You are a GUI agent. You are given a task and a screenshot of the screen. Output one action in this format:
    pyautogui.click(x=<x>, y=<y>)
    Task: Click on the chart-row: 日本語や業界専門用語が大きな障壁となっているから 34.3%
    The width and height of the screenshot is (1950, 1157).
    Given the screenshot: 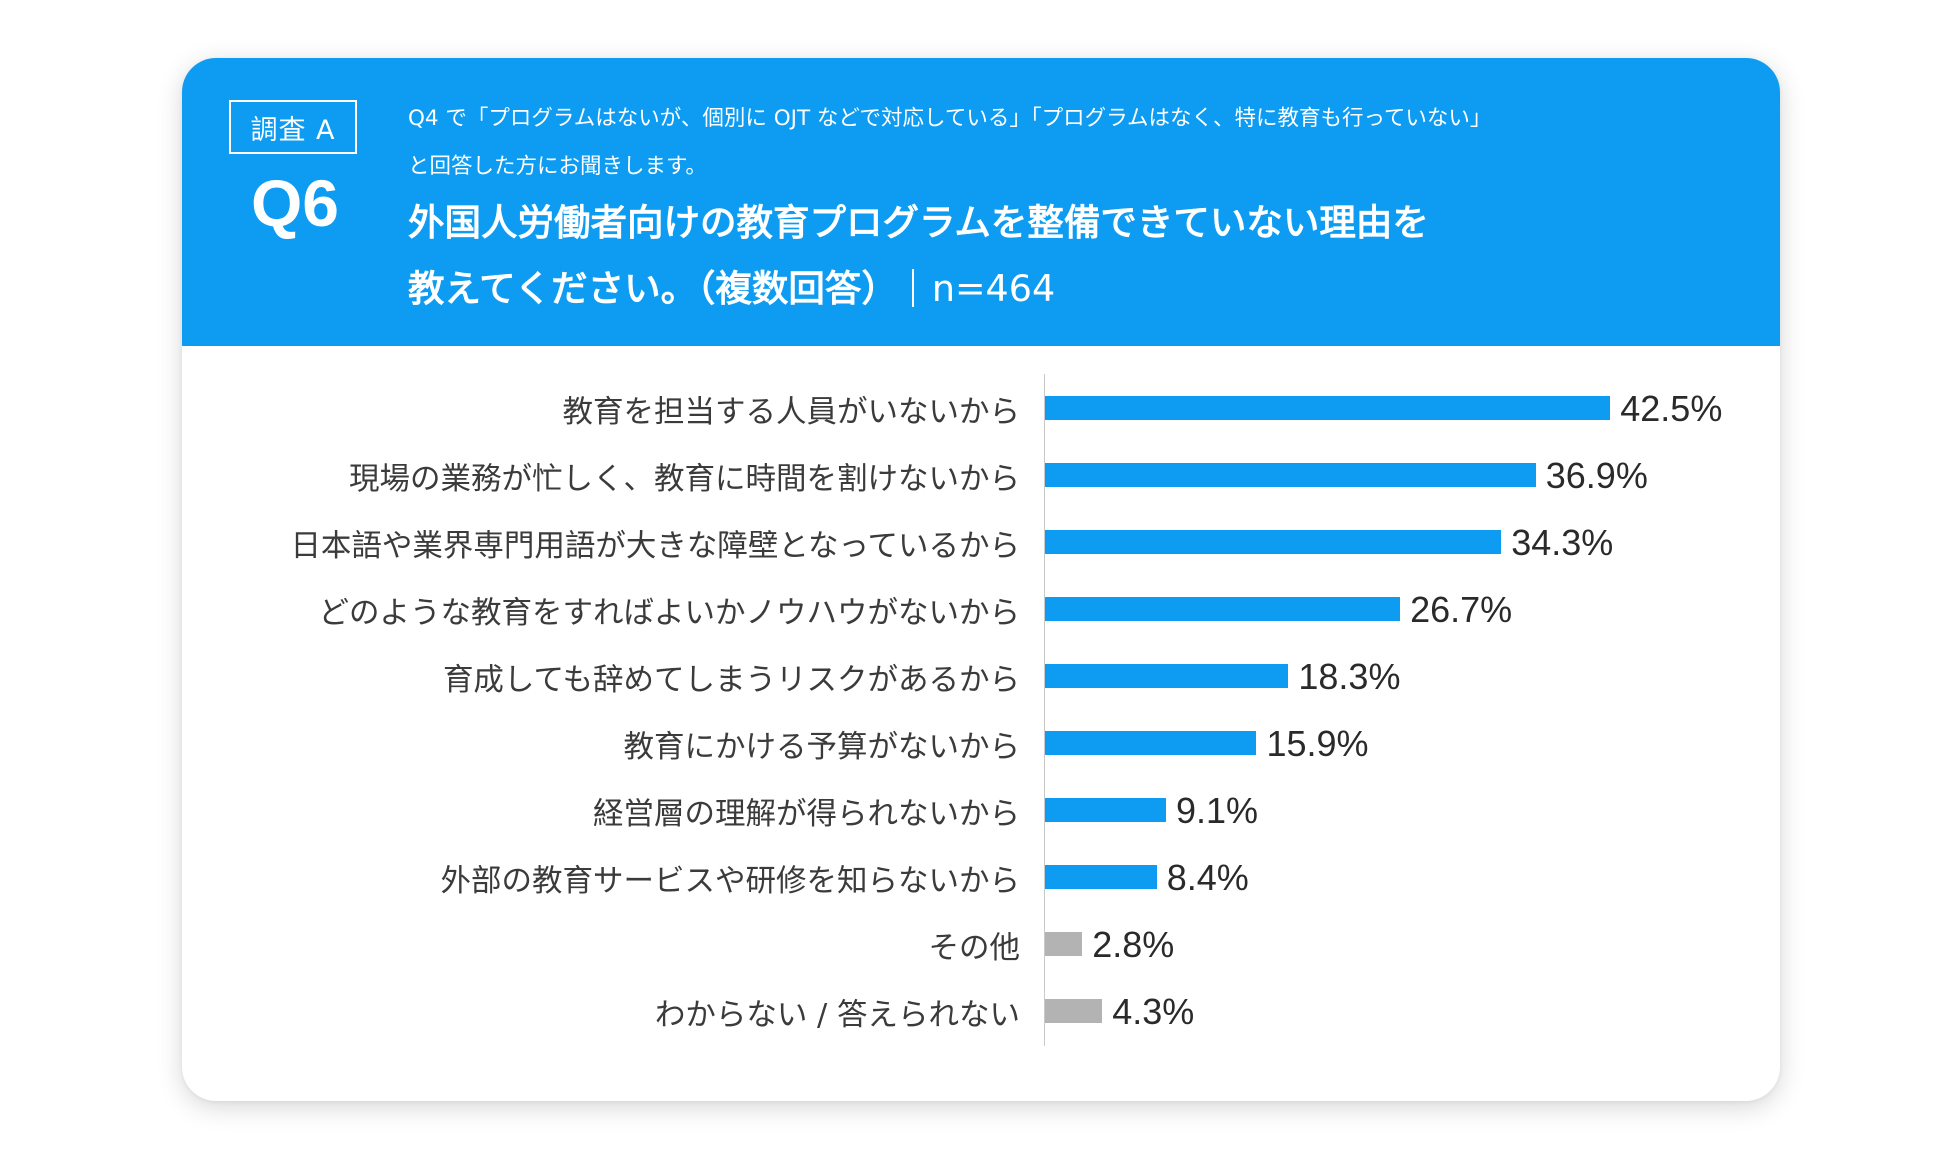 What is the action you would take?
    pyautogui.click(x=981, y=542)
    